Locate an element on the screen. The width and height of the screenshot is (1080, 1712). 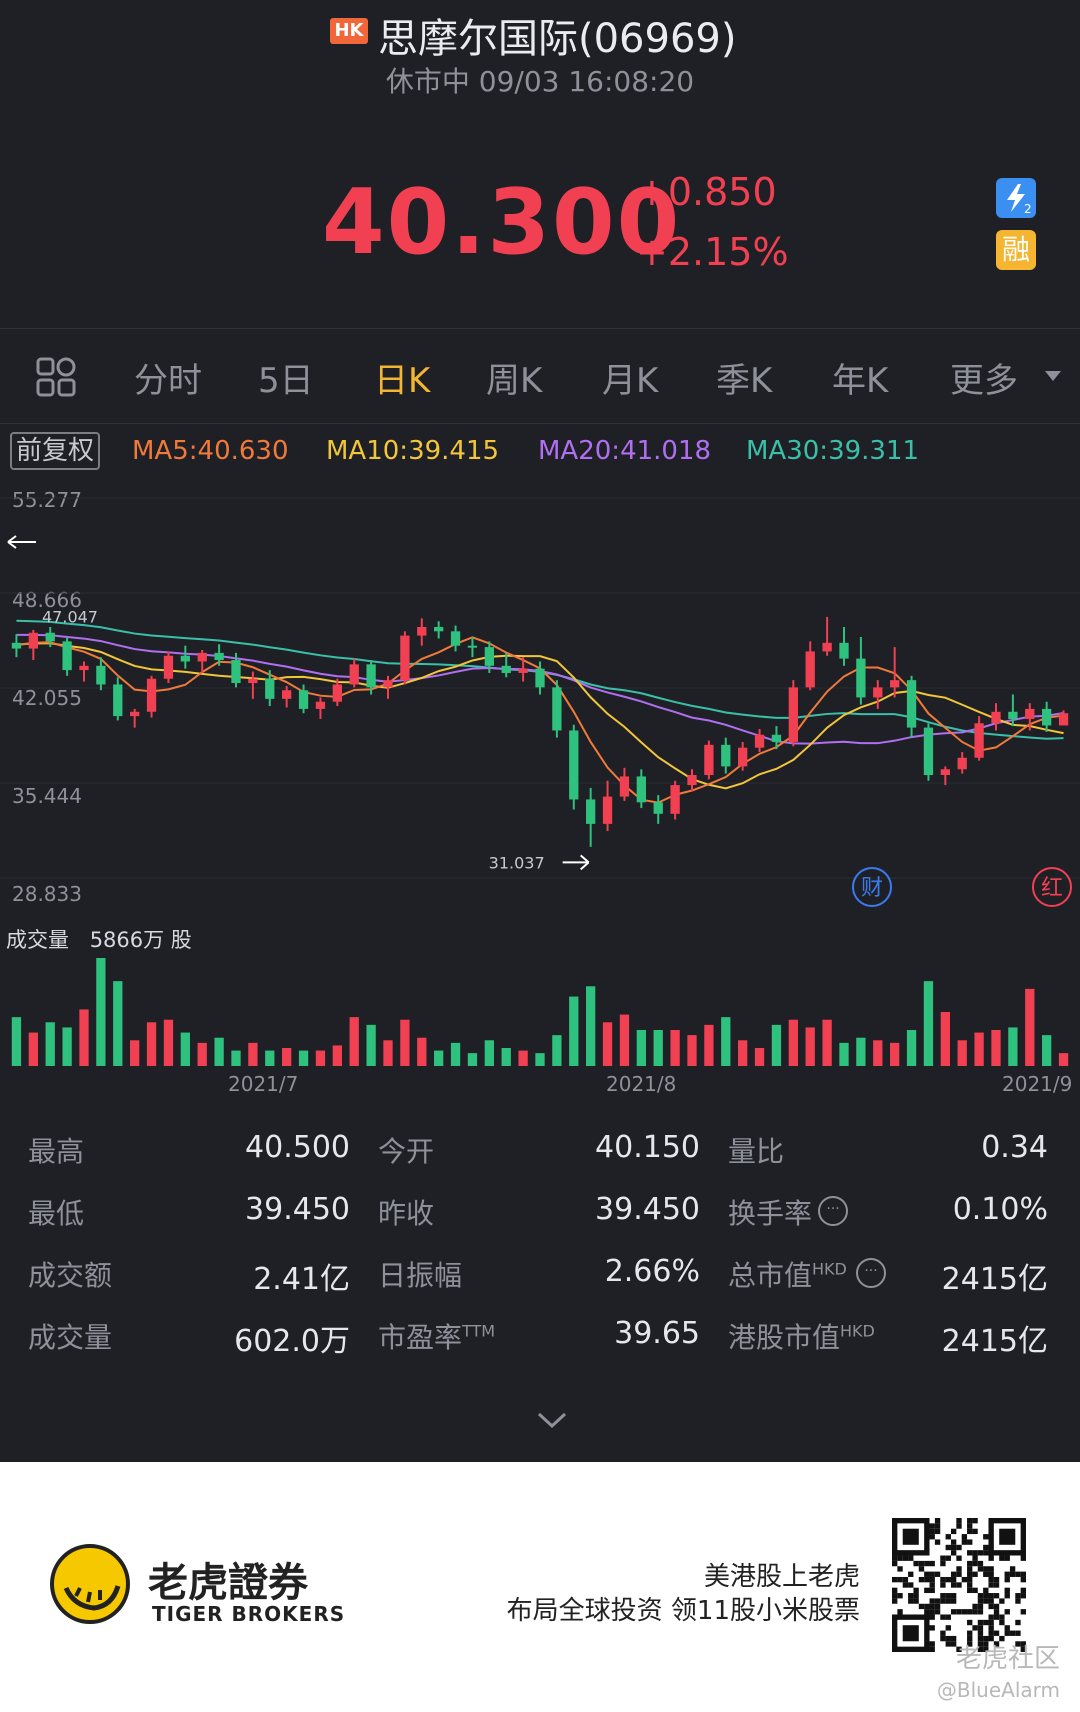
level2-icon: 2 is located at coordinates (1016, 198).